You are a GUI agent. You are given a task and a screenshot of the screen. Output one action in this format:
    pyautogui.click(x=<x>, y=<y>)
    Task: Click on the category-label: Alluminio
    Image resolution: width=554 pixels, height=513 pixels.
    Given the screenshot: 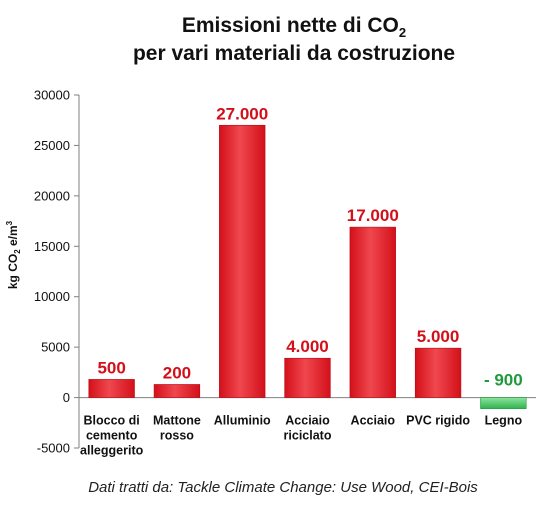 What is the action you would take?
    pyautogui.click(x=242, y=421)
    